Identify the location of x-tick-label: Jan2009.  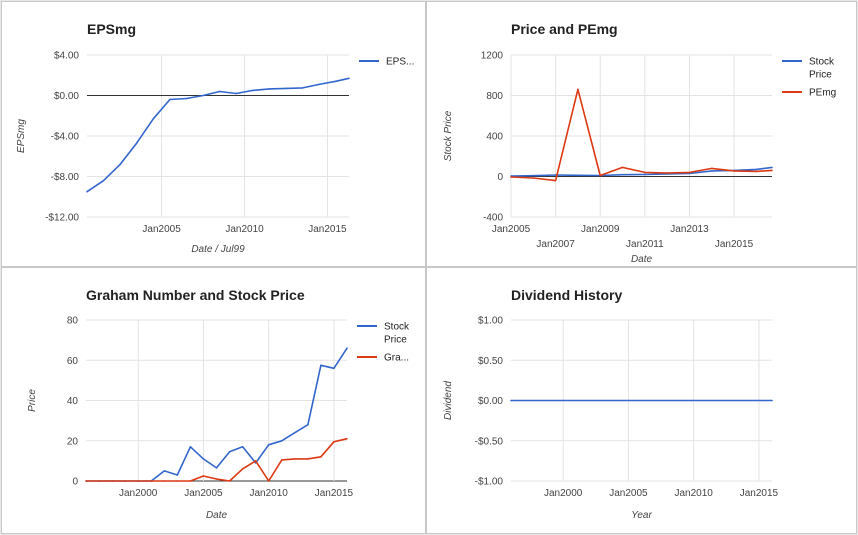
(600, 229).